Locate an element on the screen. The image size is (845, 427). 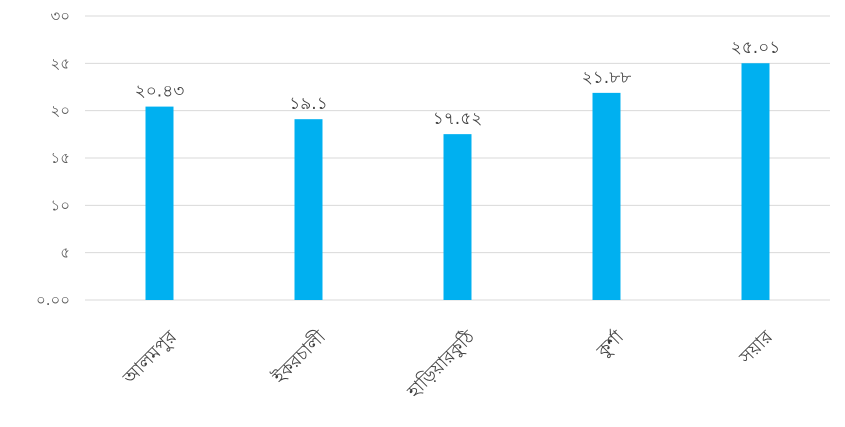
y-tick-label: ২৫ is located at coordinates (61, 63).